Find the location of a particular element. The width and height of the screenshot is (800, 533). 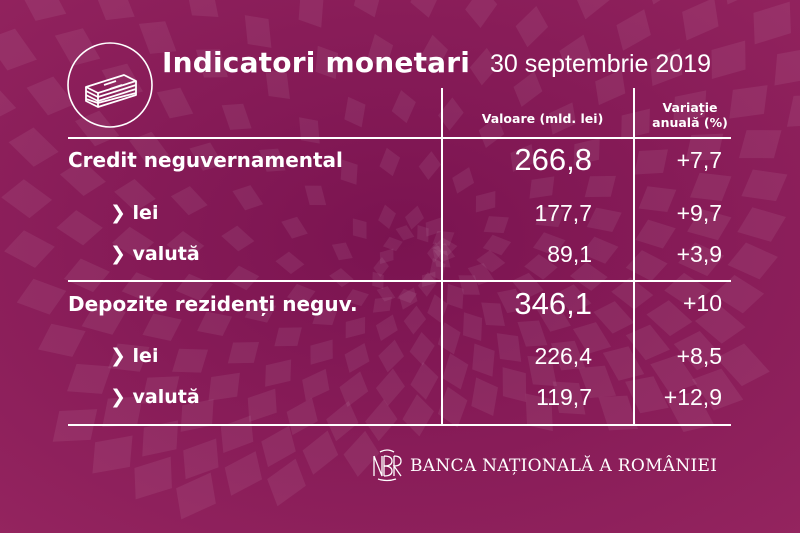

report-date: 30 septembrie 2019 is located at coordinates (600, 64).